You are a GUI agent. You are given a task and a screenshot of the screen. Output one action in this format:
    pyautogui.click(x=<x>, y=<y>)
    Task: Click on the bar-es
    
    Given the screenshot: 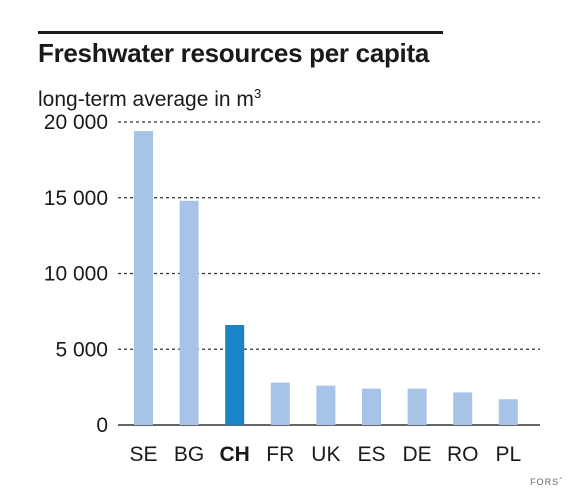 What is the action you would take?
    pyautogui.click(x=371, y=406)
    